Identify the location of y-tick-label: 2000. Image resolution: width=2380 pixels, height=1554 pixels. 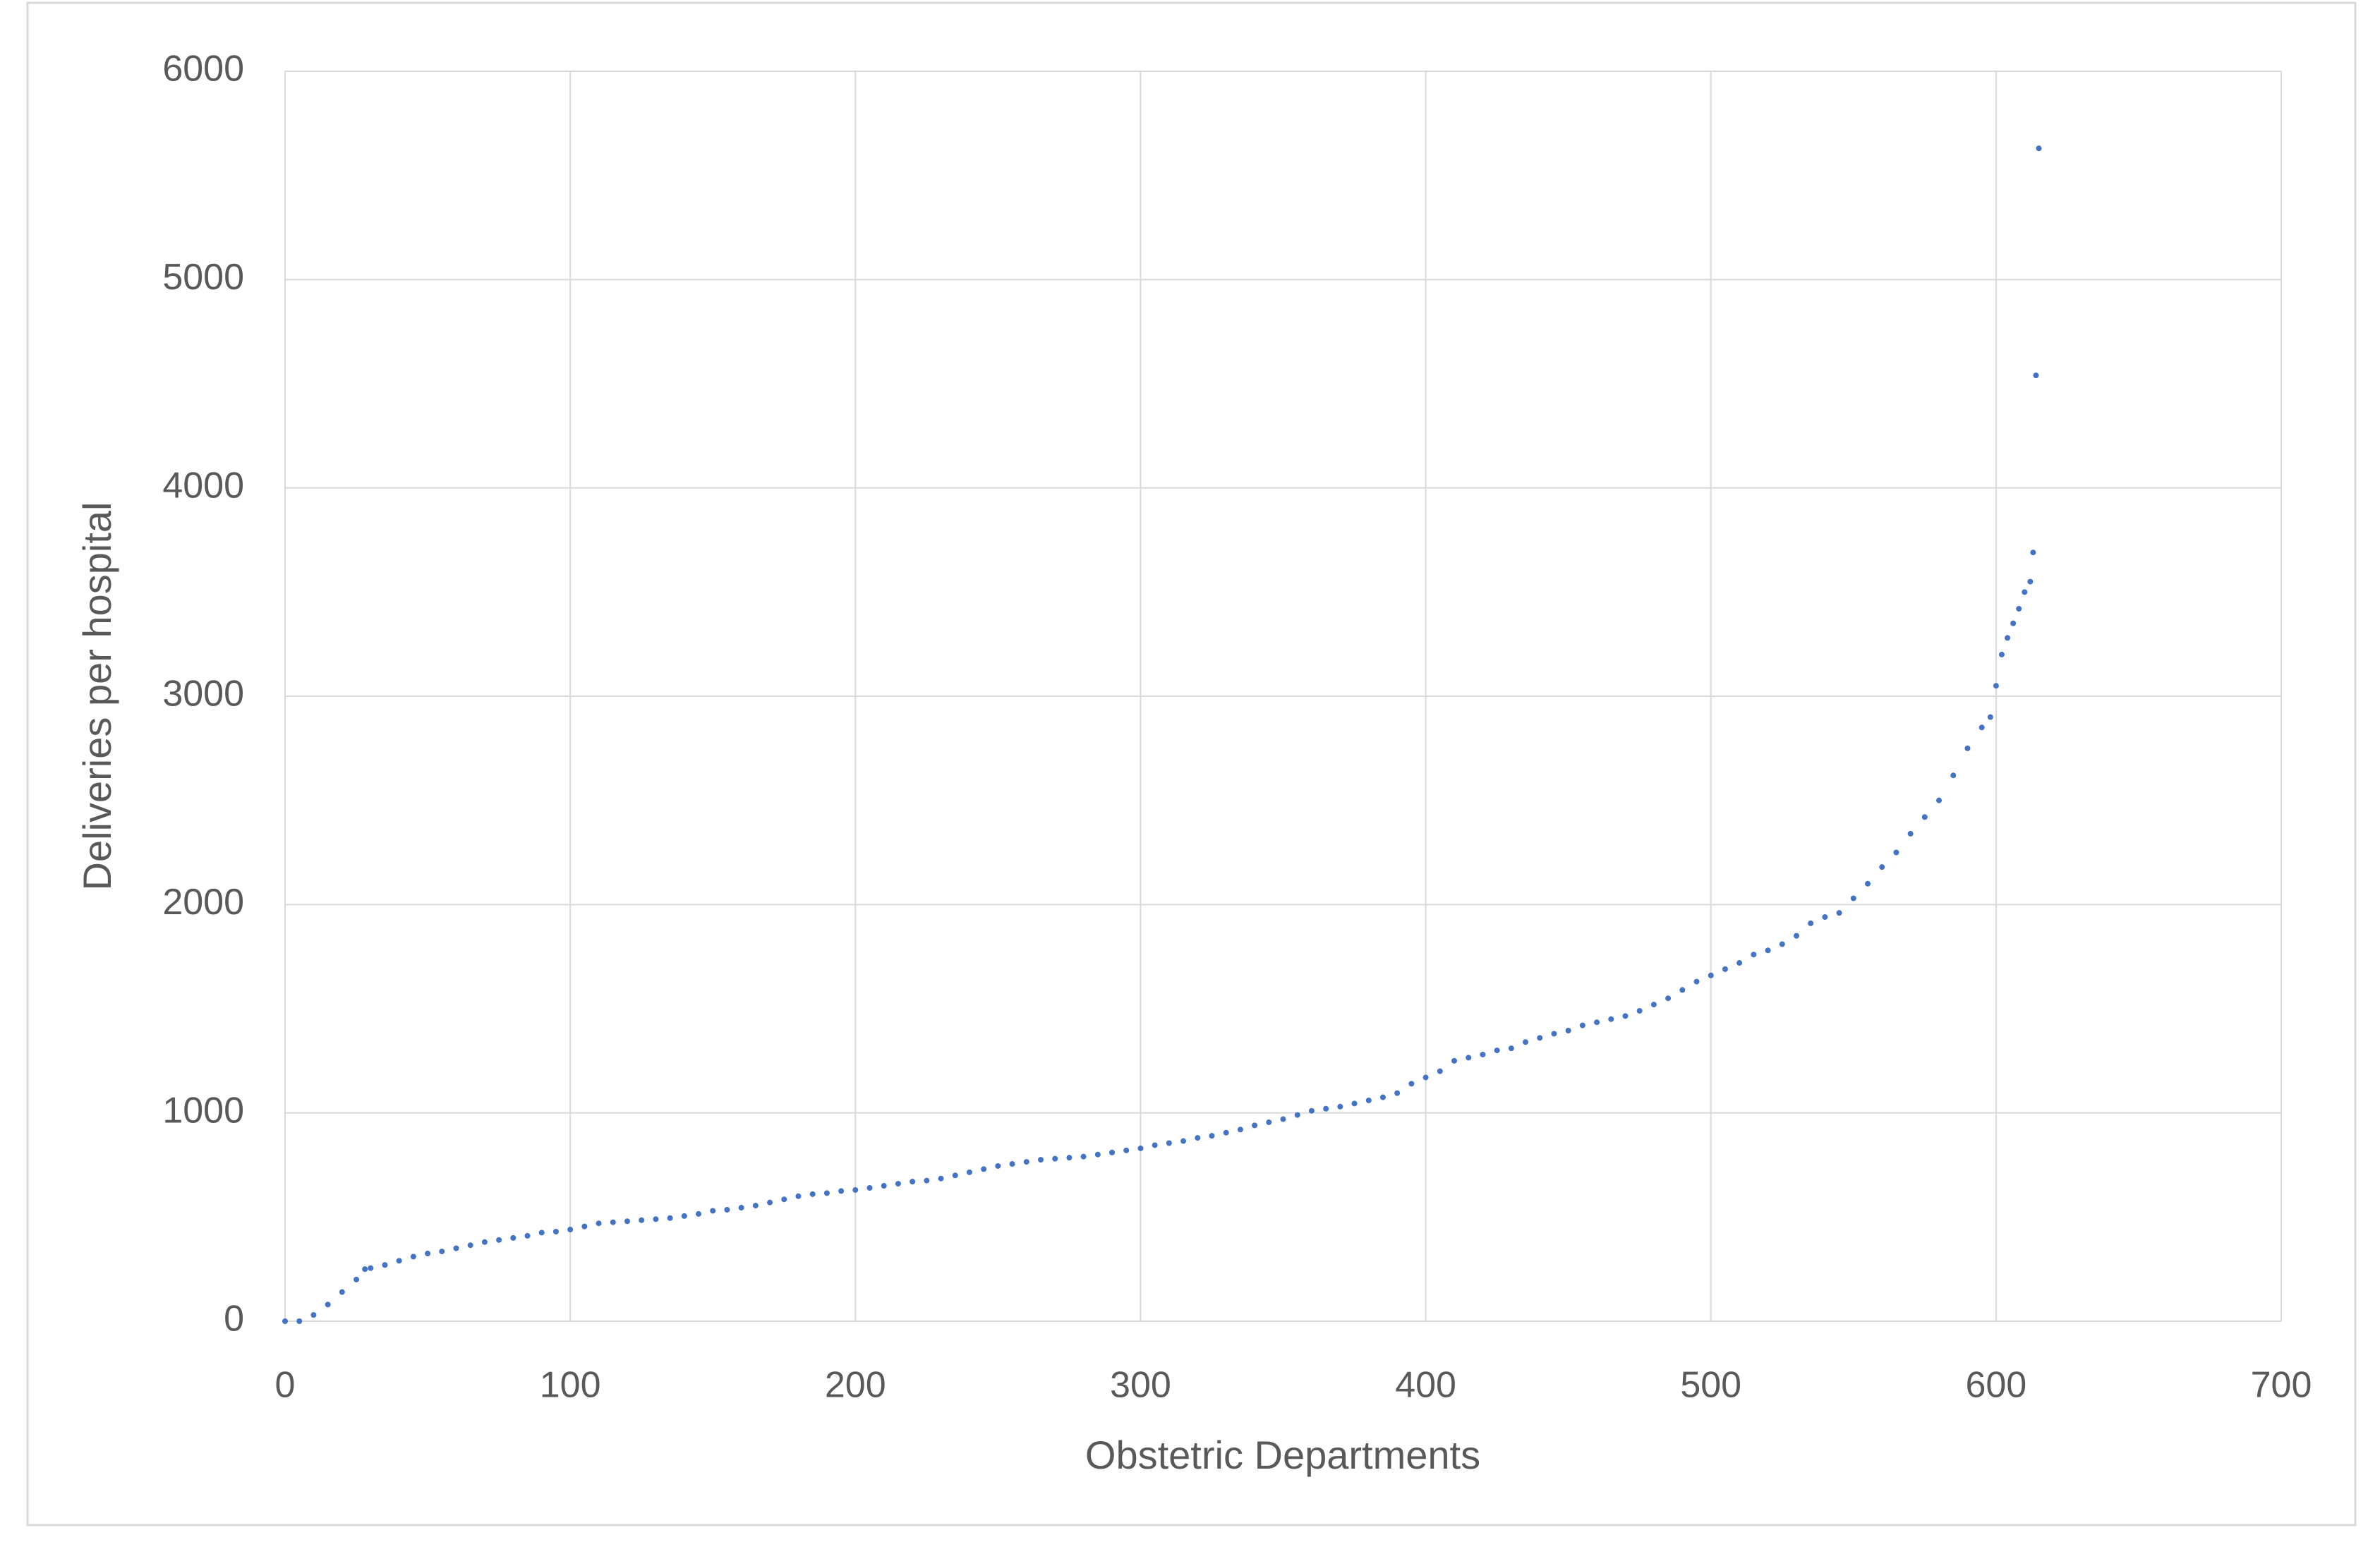
(203, 902).